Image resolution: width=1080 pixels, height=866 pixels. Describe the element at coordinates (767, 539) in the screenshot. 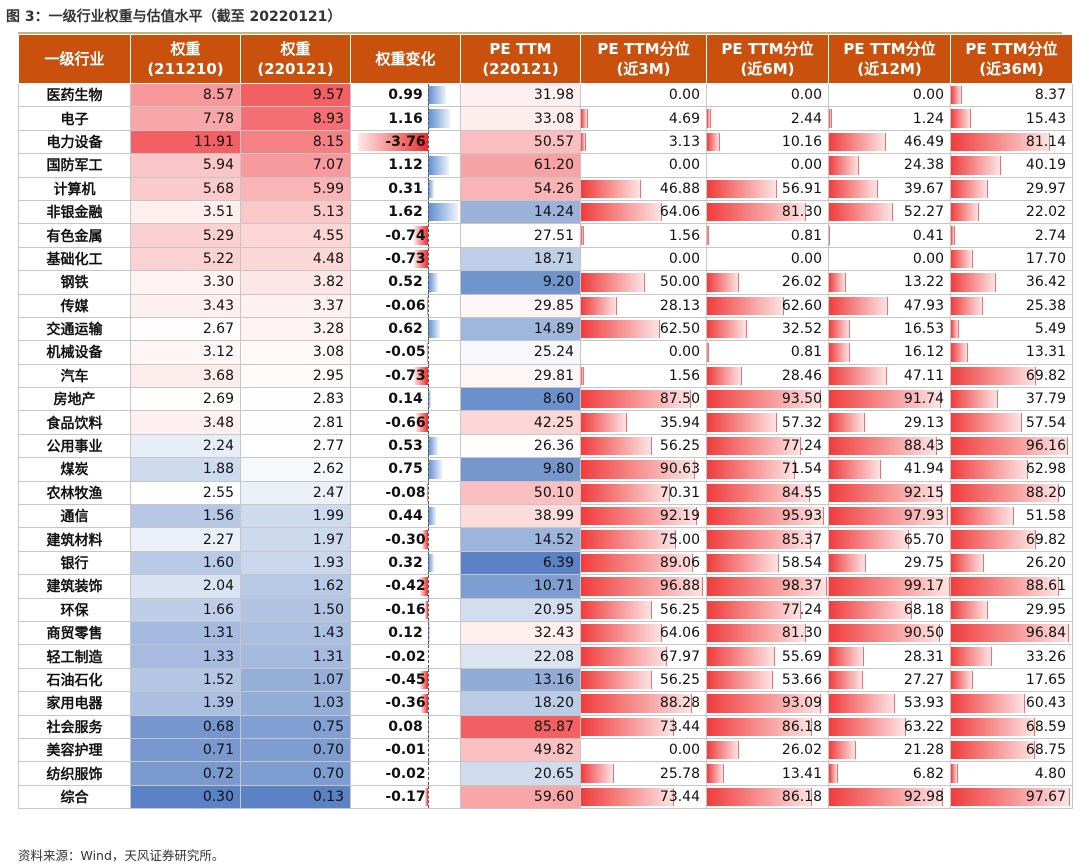

I see `pe-percentile-p6-cell: 85.37` at that location.